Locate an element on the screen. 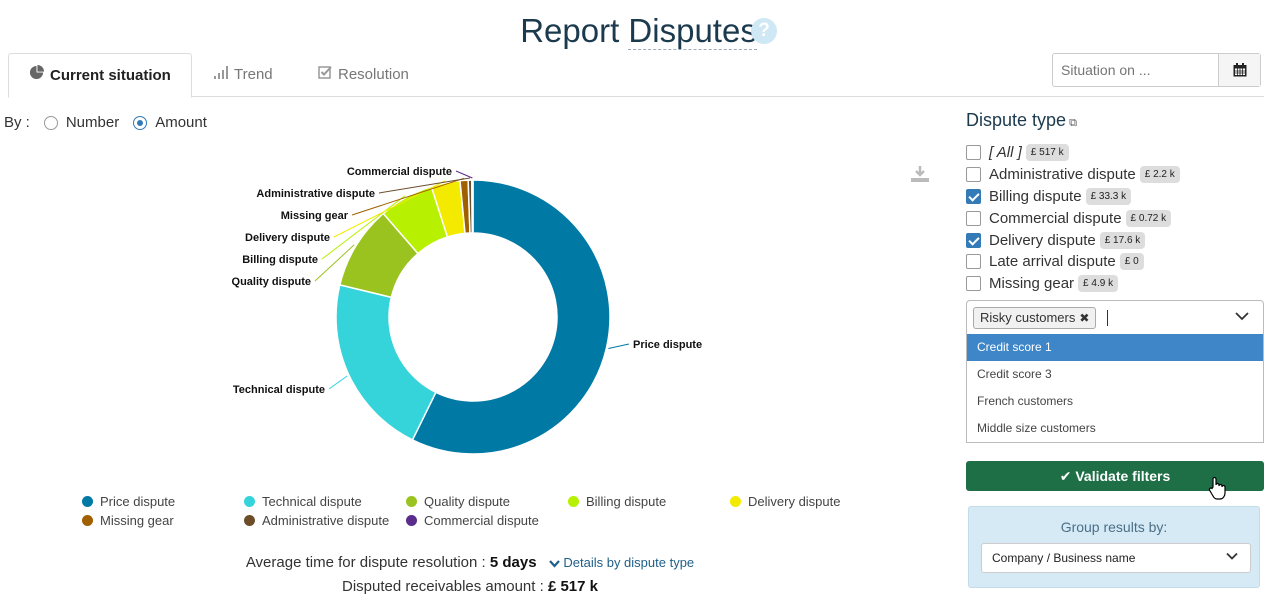  details-link: Details by dispute type is located at coordinates (621, 562).